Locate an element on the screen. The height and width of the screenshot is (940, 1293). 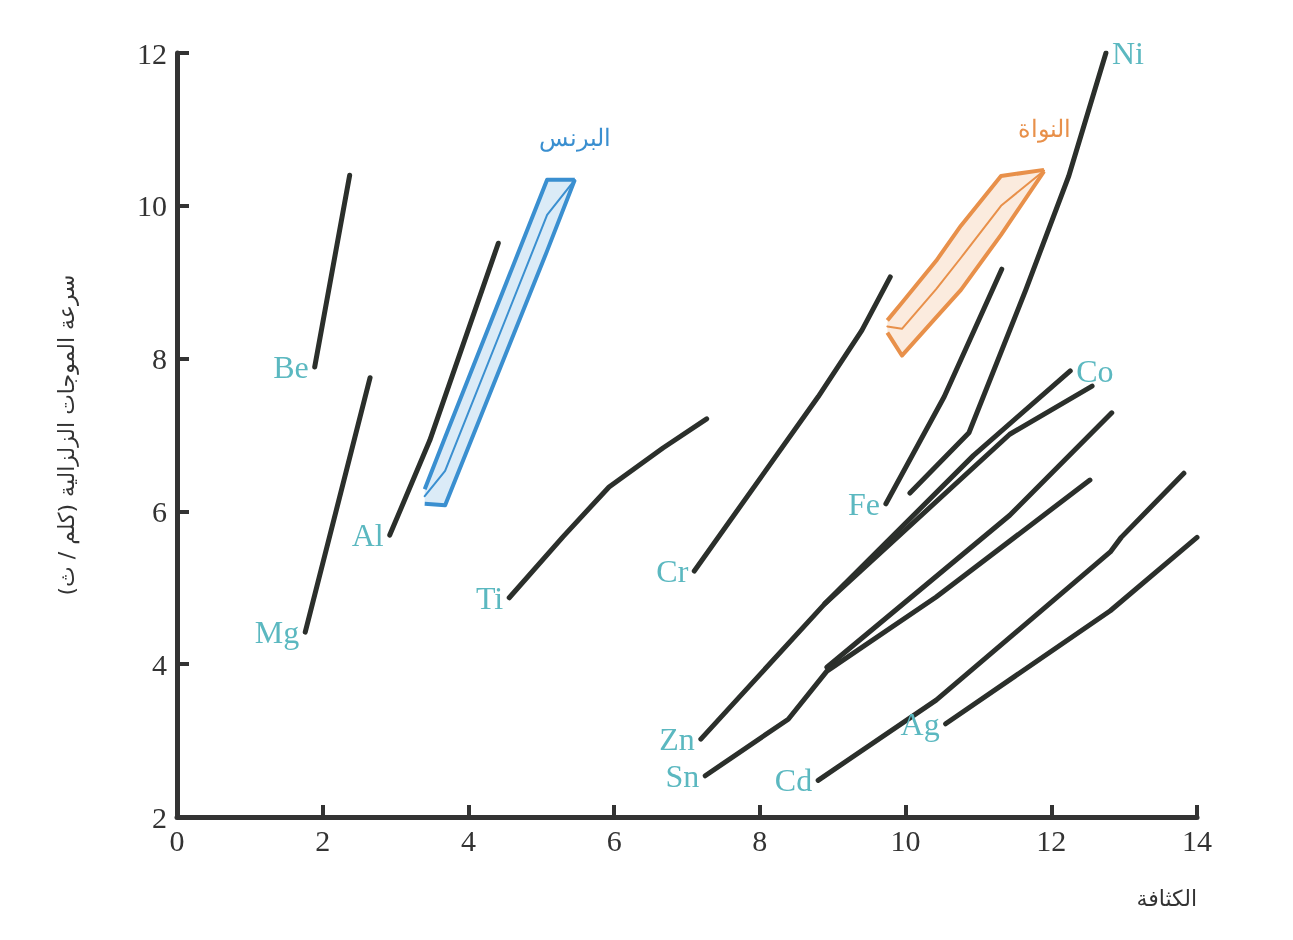
y-tick-label: 12 is located at coordinates (152, 53).